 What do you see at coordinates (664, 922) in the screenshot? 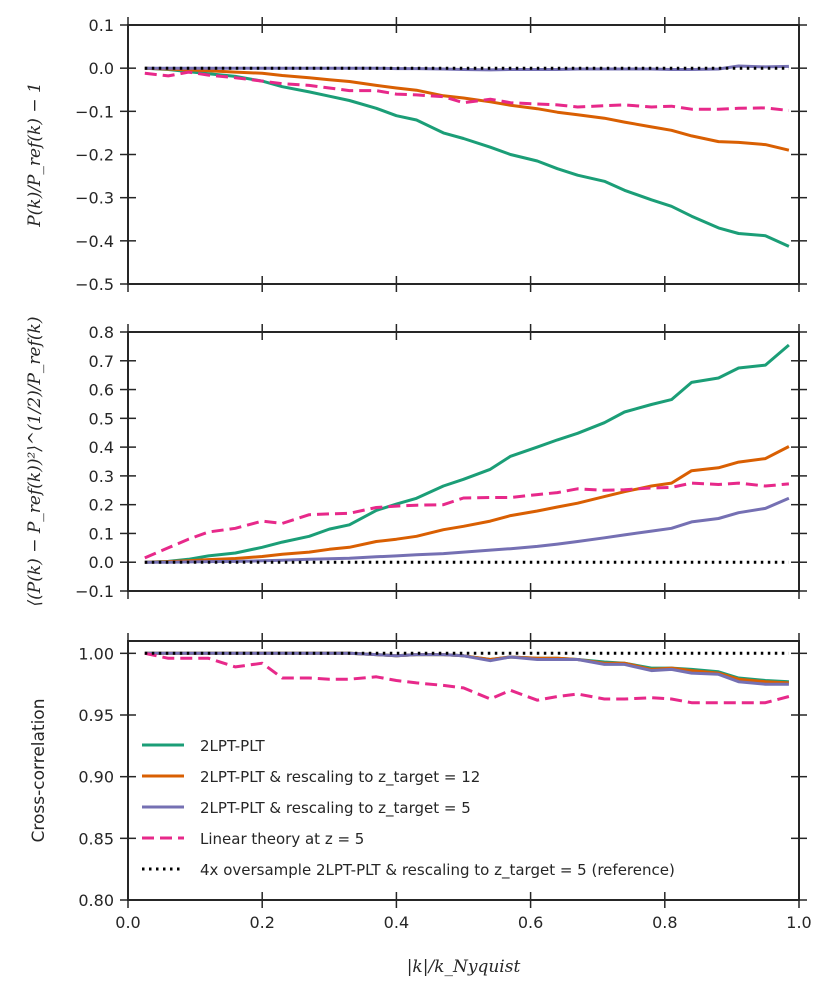
I see `x-tick-label: 0.8` at bounding box center [664, 922].